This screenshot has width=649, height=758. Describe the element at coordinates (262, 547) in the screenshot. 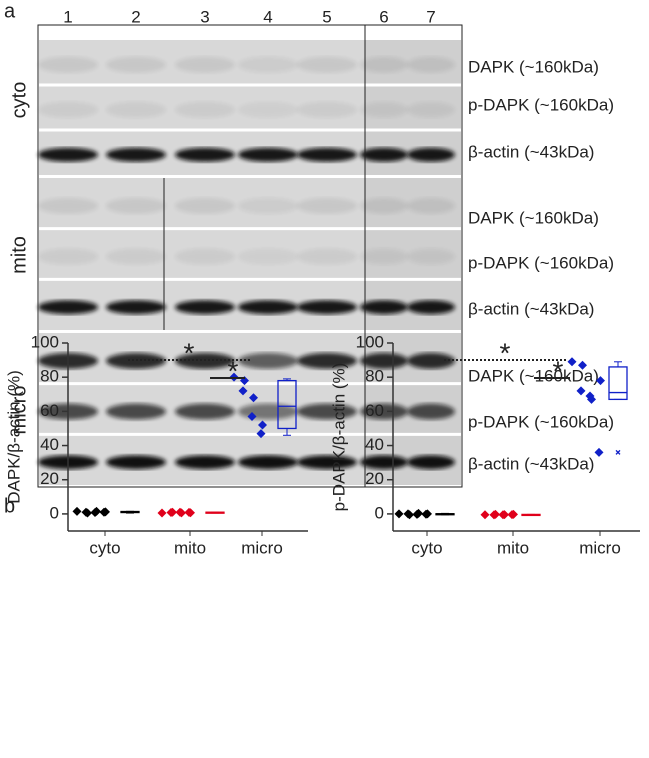

I see `x-tick-label: micro` at that location.